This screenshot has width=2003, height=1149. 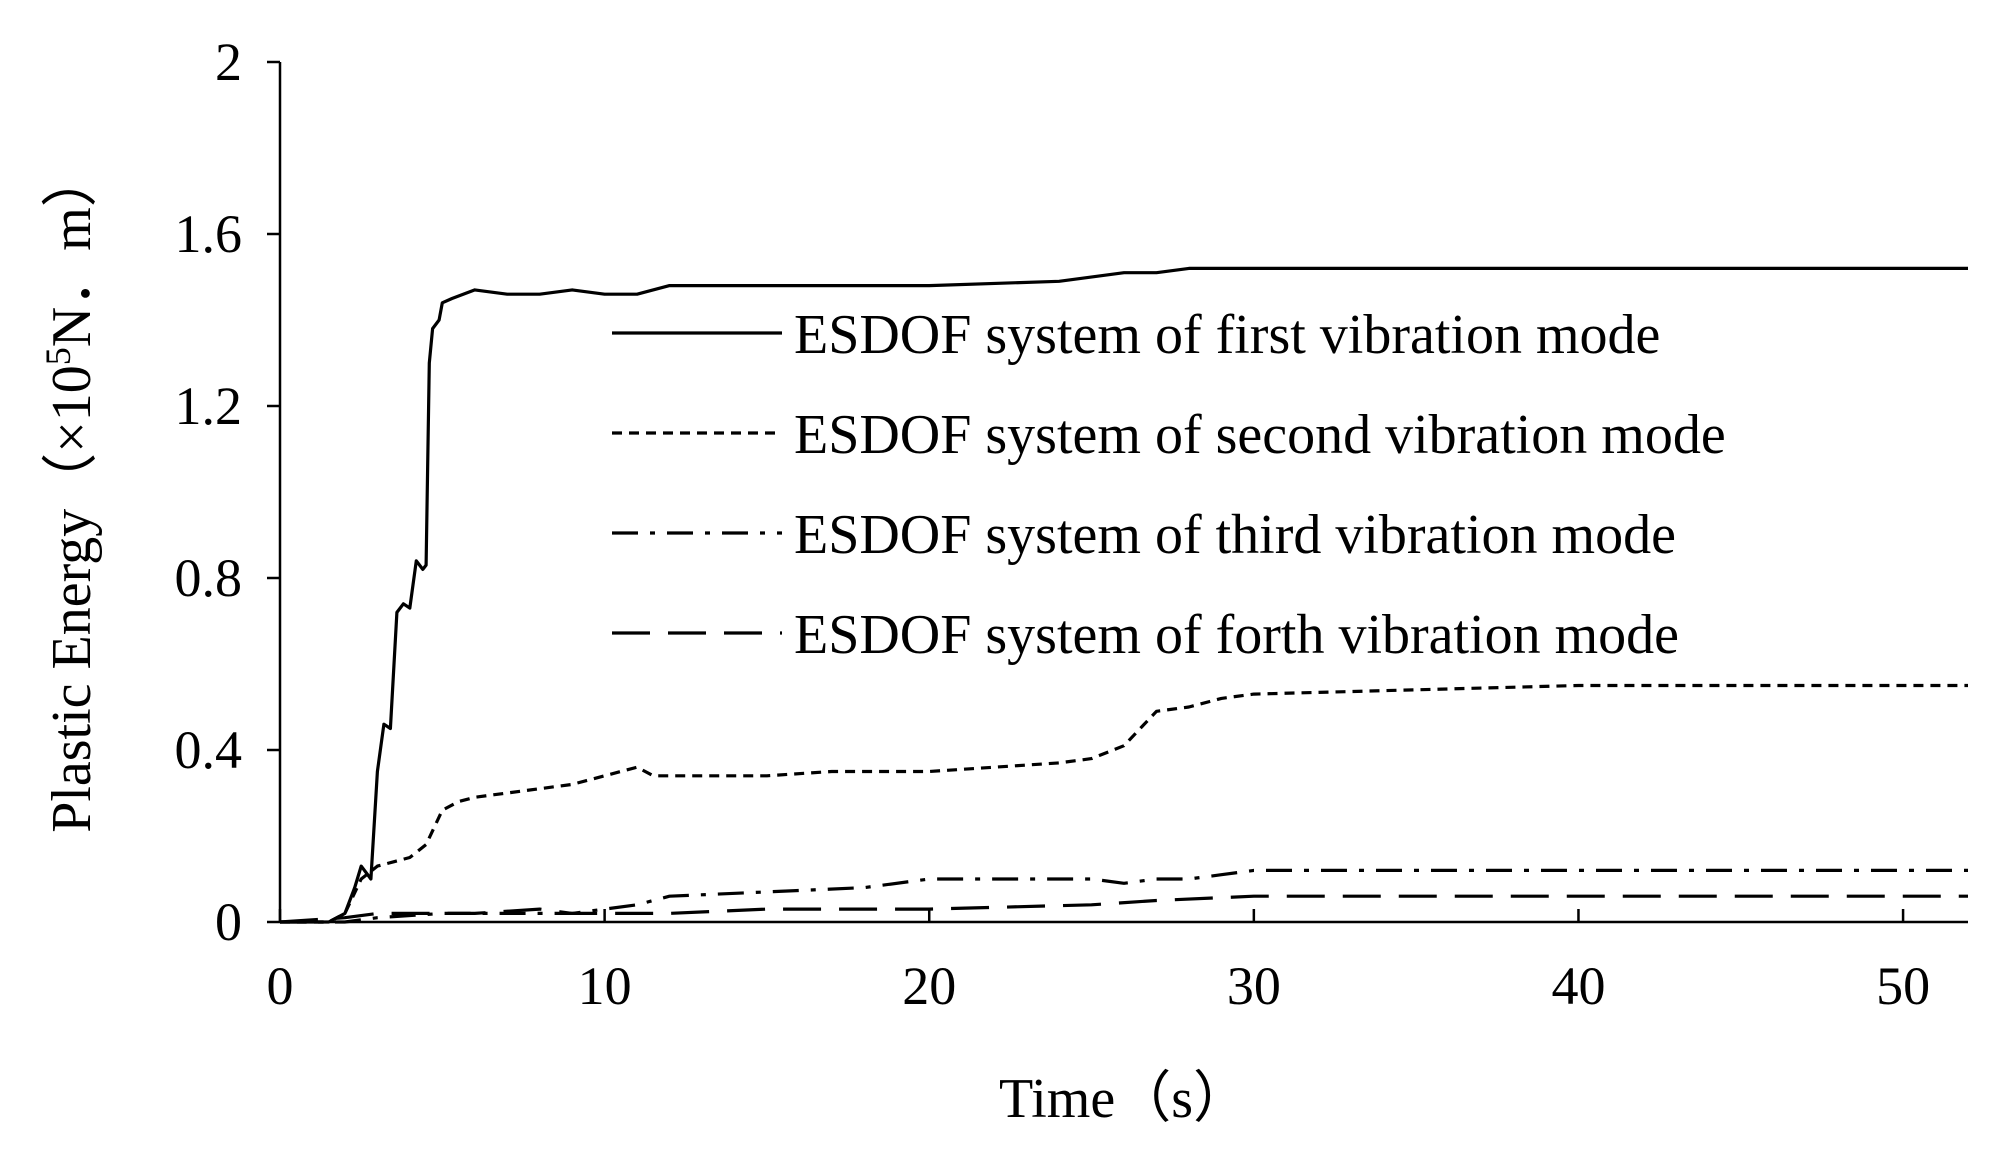 What do you see at coordinates (58, 356) in the screenshot?
I see `y-axis-title-exponent: 5` at bounding box center [58, 356].